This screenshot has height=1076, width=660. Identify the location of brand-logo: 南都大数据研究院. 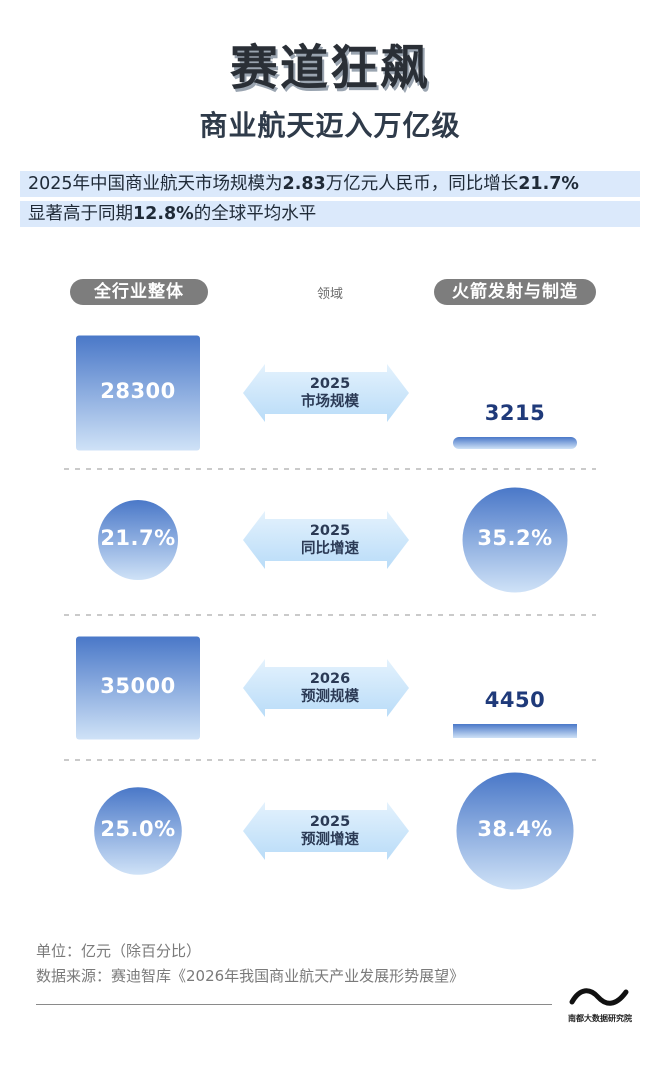
(600, 1005).